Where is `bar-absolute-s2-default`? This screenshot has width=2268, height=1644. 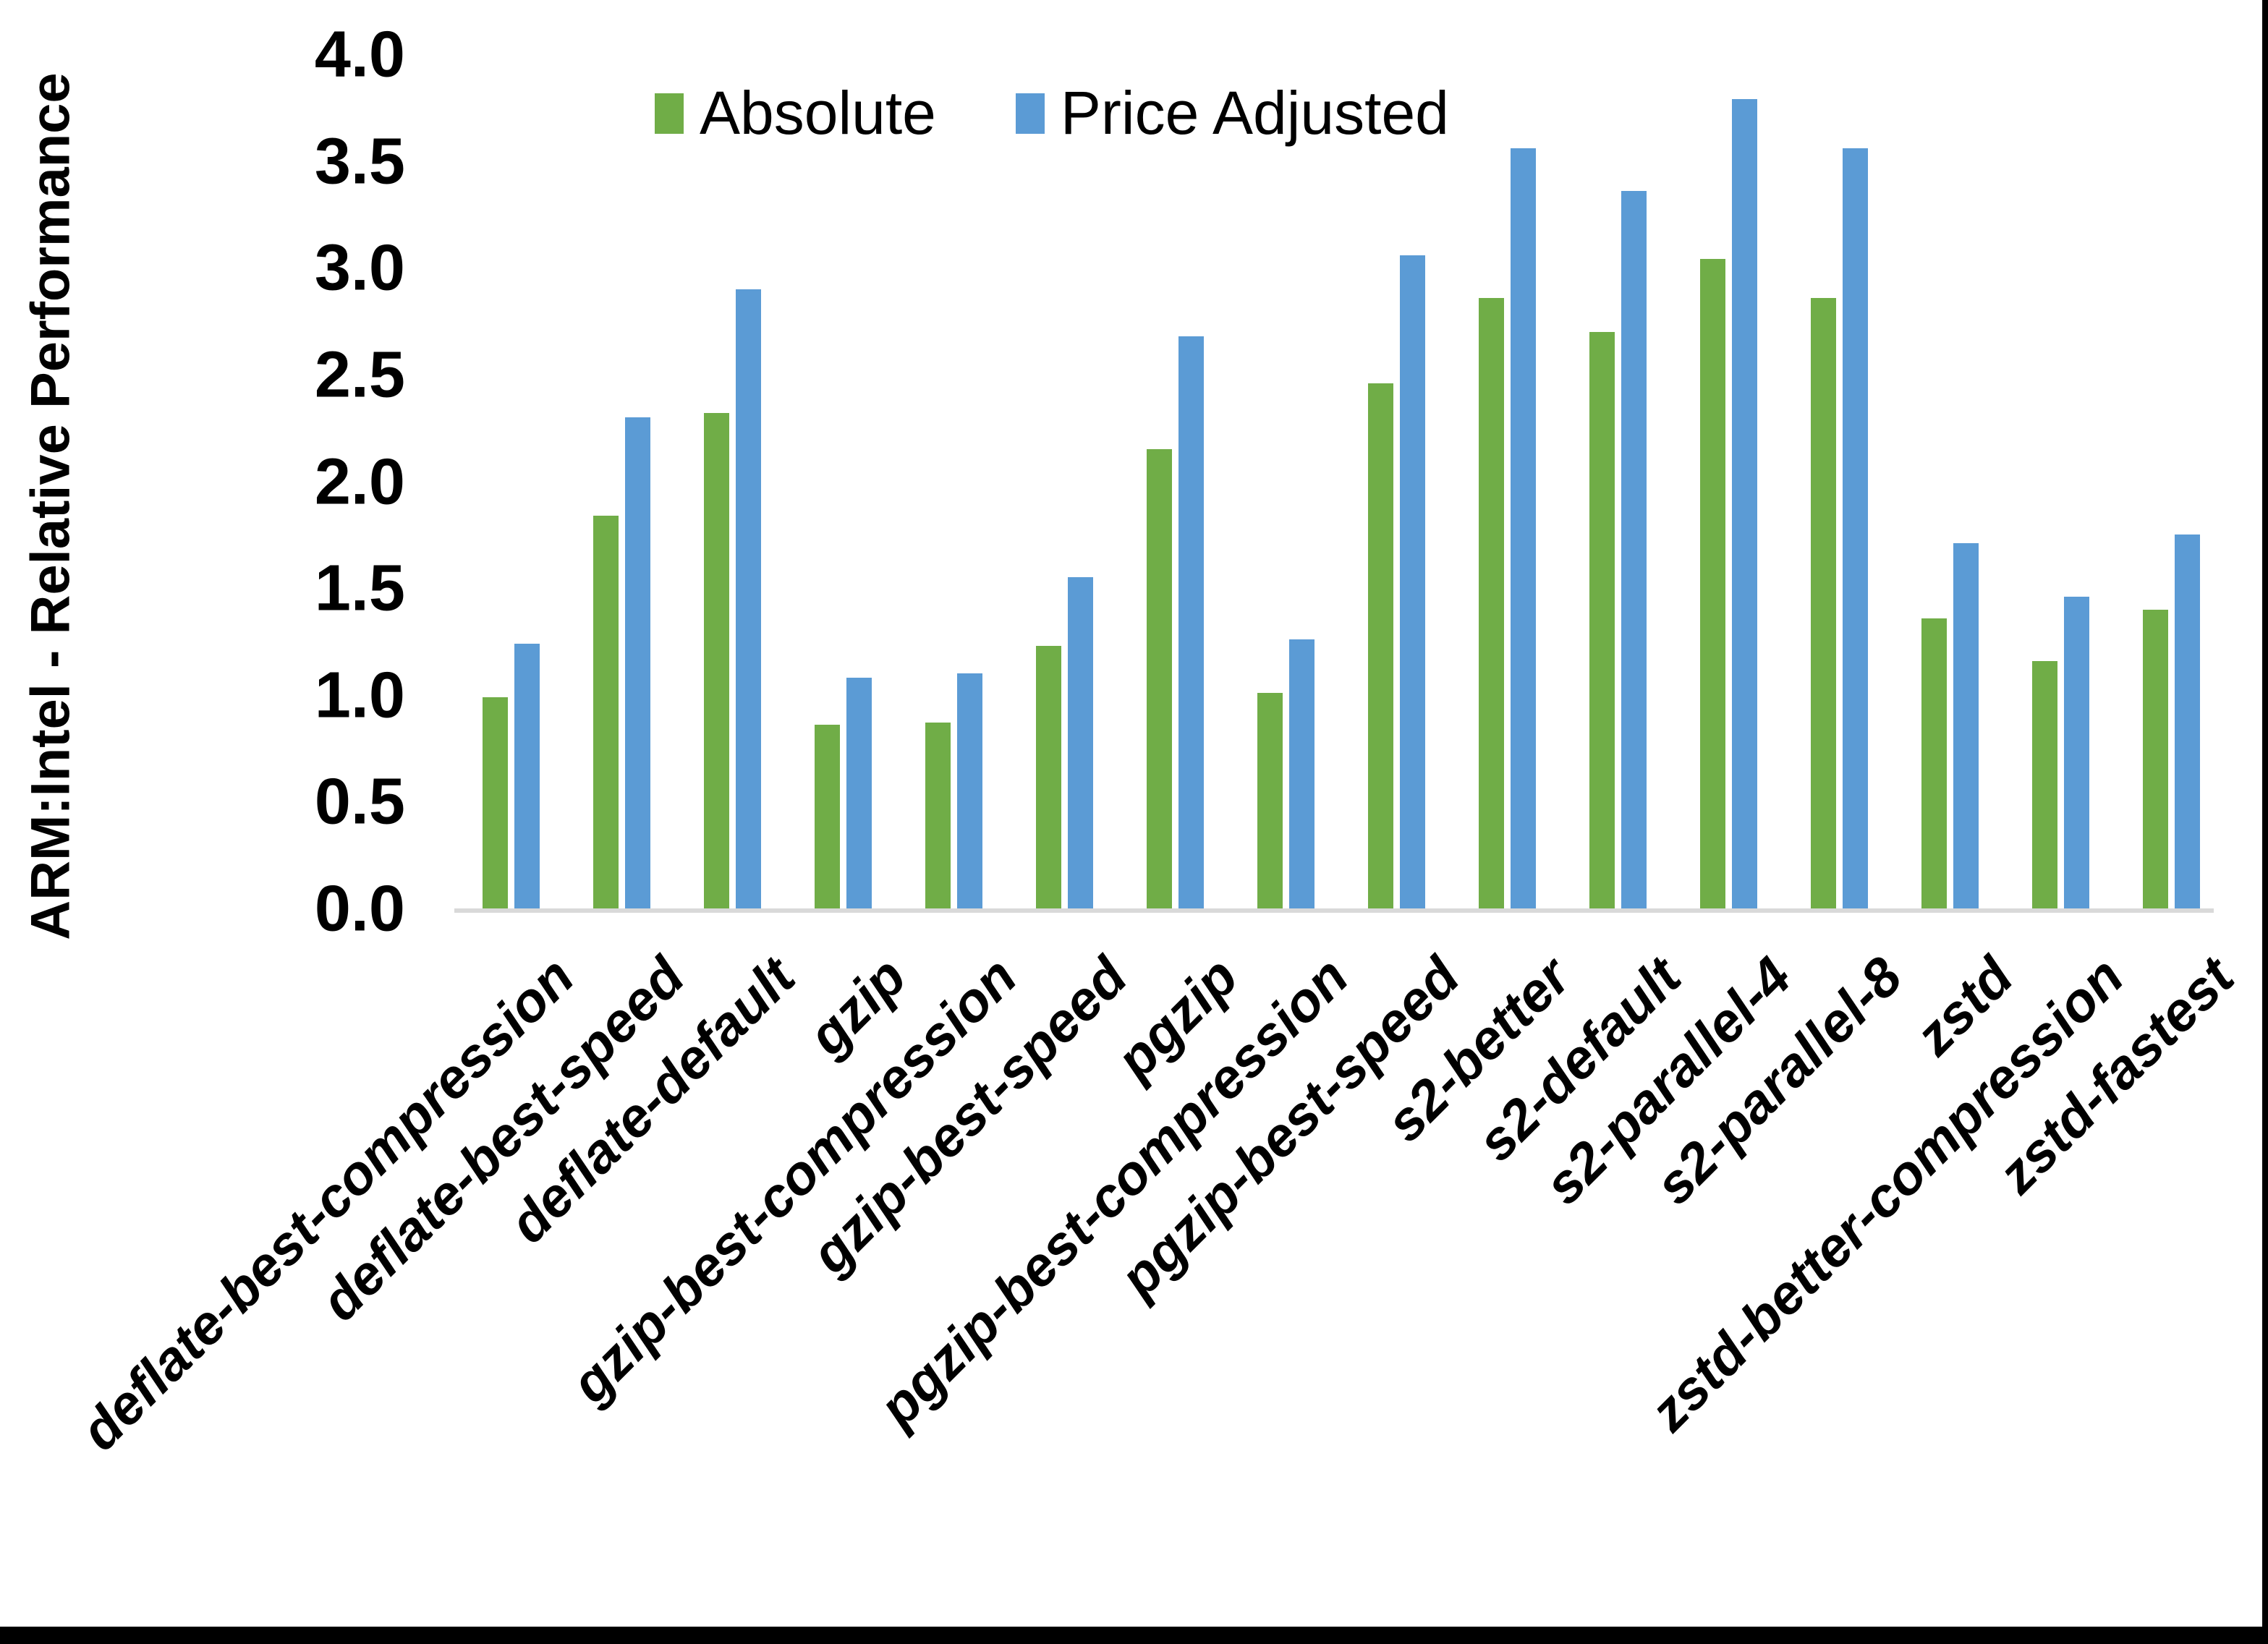 bar-absolute-s2-default is located at coordinates (1602, 619).